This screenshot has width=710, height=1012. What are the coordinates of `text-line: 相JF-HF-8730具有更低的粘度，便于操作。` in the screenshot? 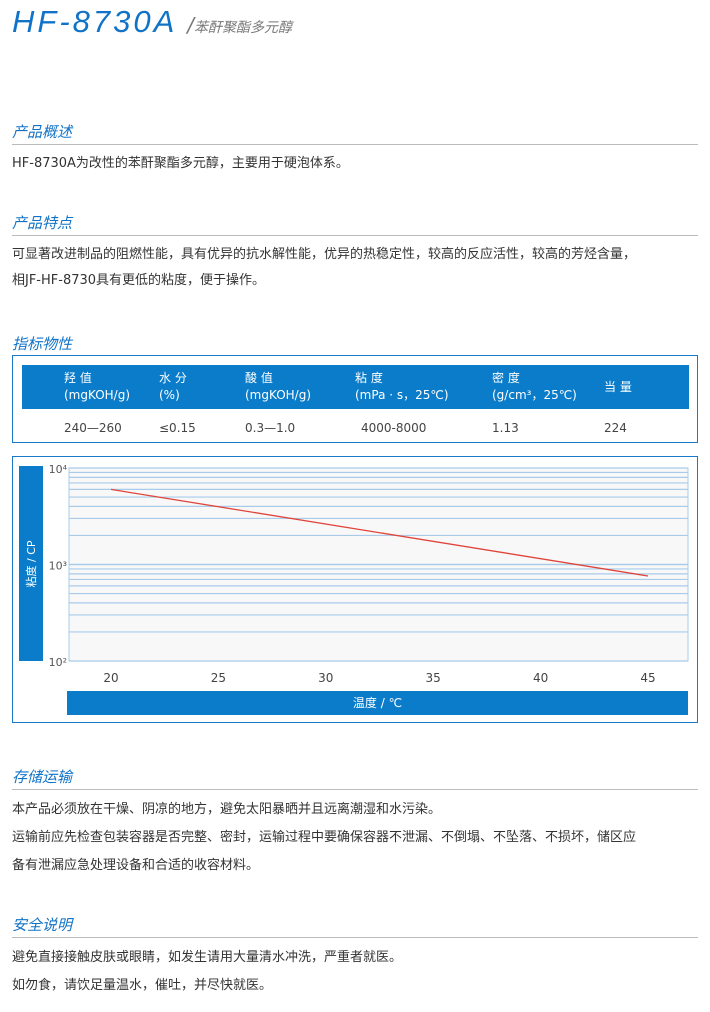 It's located at (139, 280).